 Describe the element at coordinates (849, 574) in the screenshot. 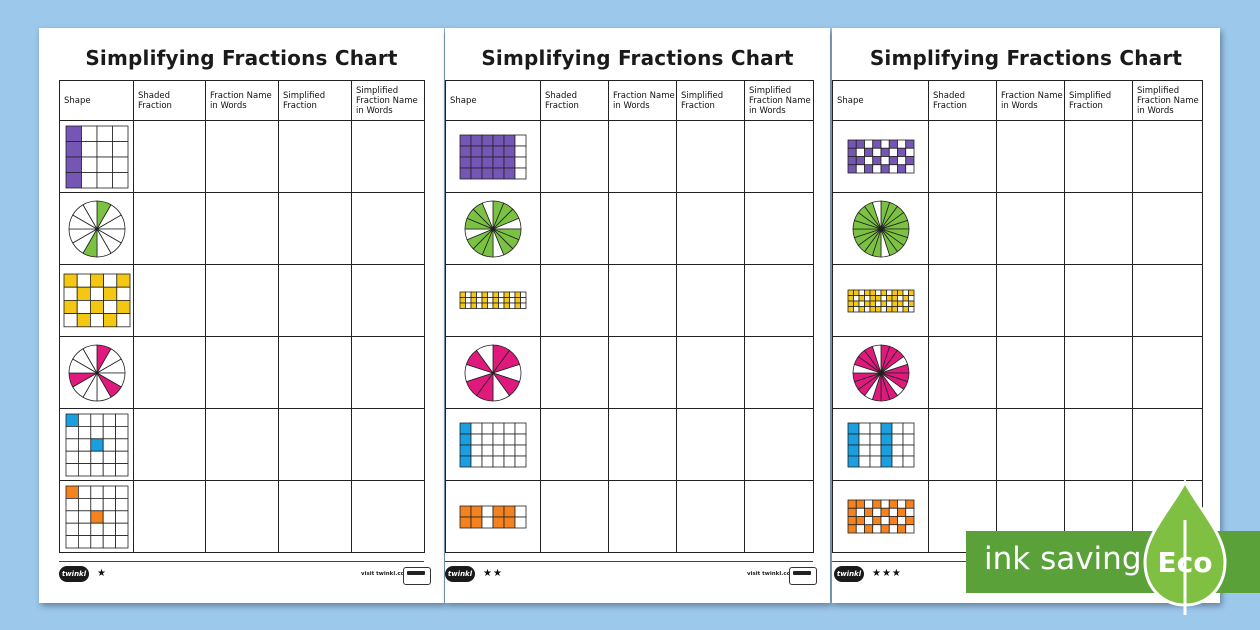

I see `twinkl-logo: twinkl` at that location.